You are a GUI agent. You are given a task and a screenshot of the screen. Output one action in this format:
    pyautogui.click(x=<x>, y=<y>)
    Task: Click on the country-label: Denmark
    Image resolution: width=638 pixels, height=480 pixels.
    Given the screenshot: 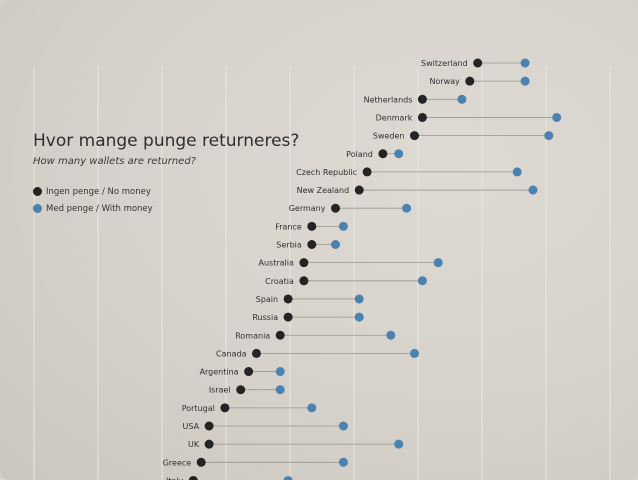 What is the action you would take?
    pyautogui.click(x=394, y=117)
    